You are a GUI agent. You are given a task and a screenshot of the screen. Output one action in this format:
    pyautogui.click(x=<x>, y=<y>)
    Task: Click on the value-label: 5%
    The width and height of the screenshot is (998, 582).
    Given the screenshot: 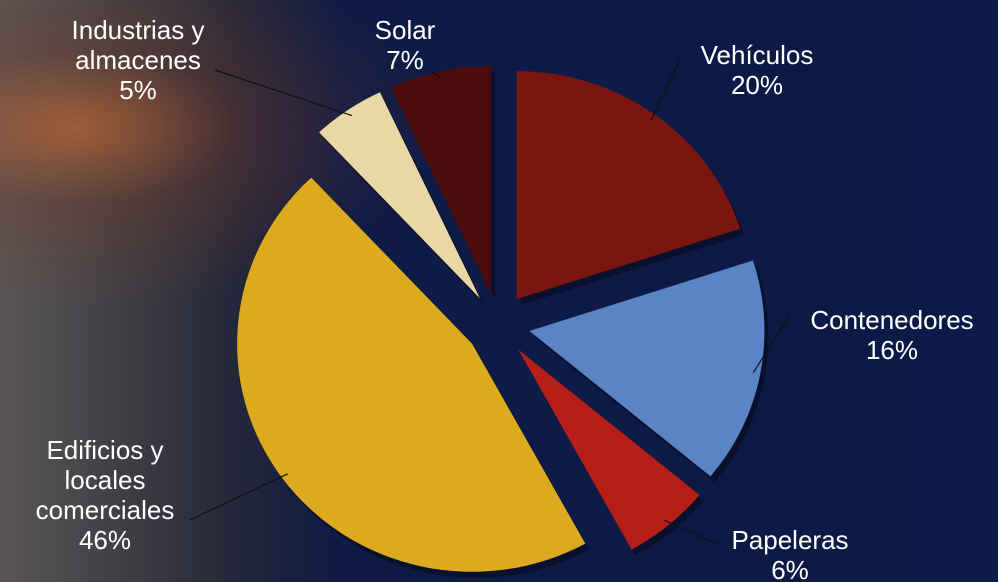 What is the action you would take?
    pyautogui.click(x=138, y=90)
    